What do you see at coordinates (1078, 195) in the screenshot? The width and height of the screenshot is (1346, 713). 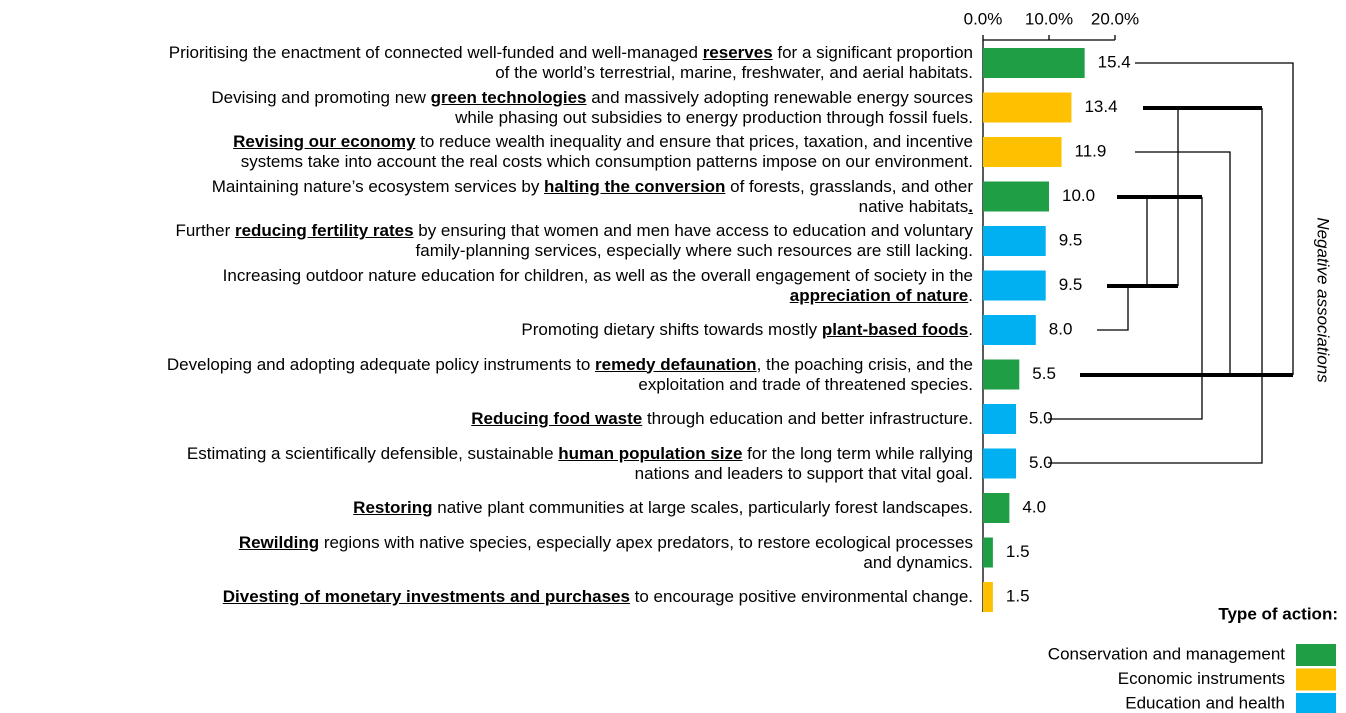 I see `value-label: 10.0` at bounding box center [1078, 195].